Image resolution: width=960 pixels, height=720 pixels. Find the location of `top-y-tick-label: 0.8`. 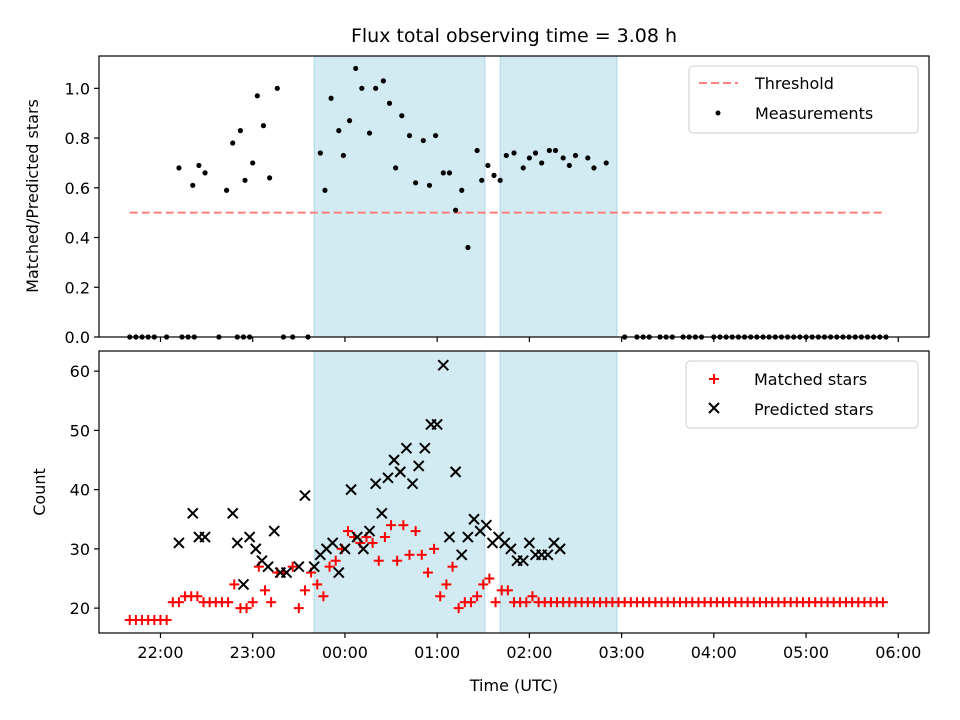

top-y-tick-label: 0.8 is located at coordinates (77, 138).